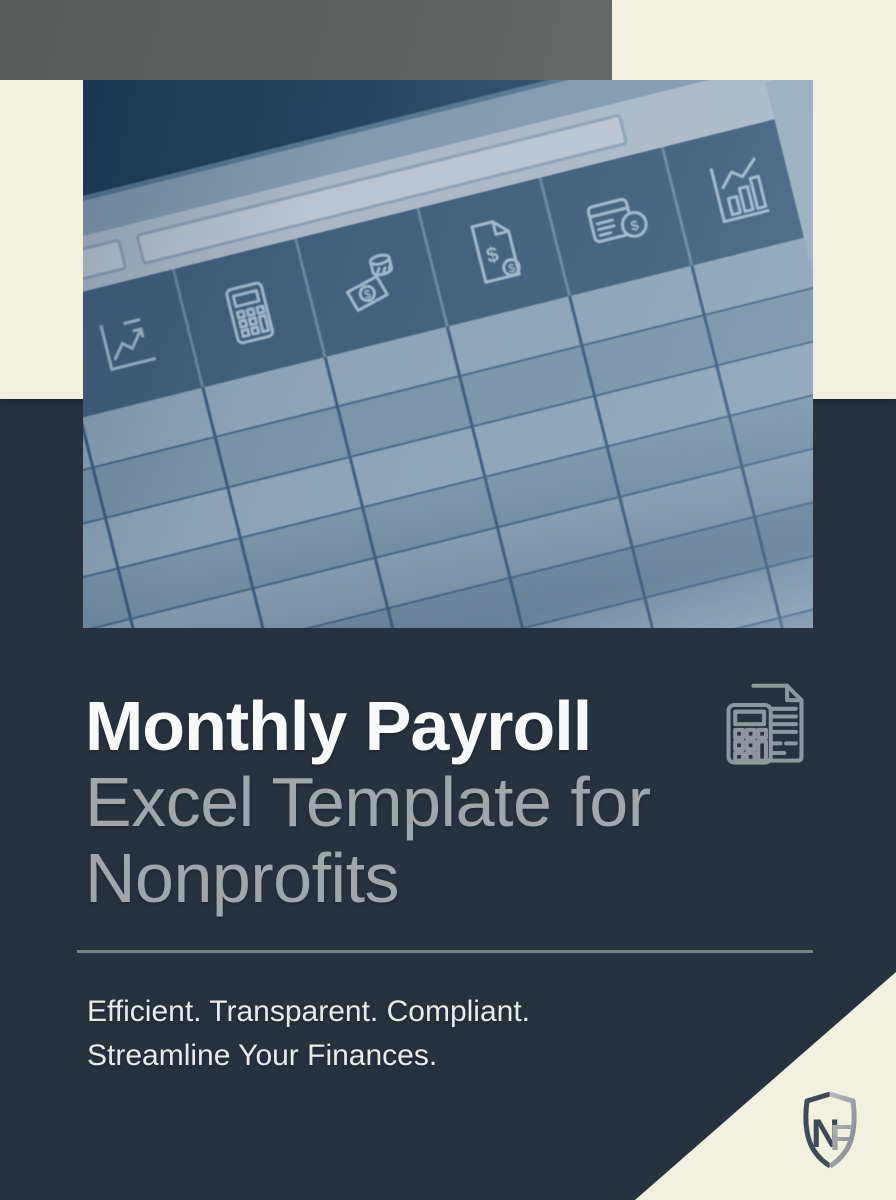  I want to click on divider-line, so click(445, 951).